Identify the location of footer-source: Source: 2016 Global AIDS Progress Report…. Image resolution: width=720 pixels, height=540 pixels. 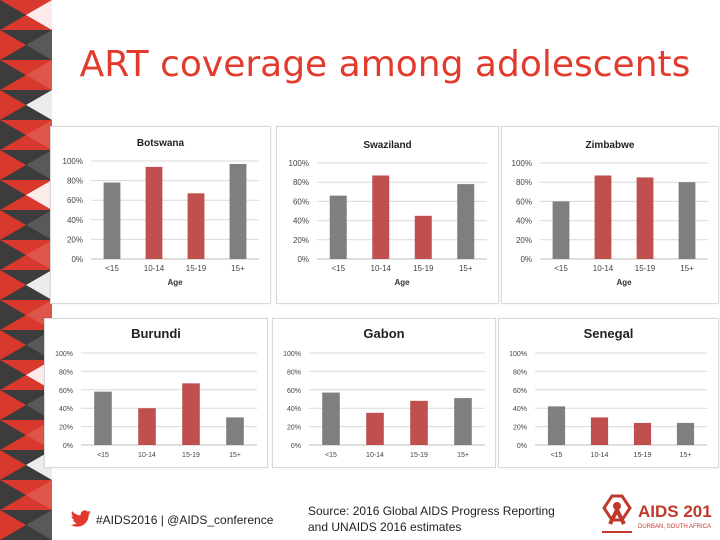
(443, 519).